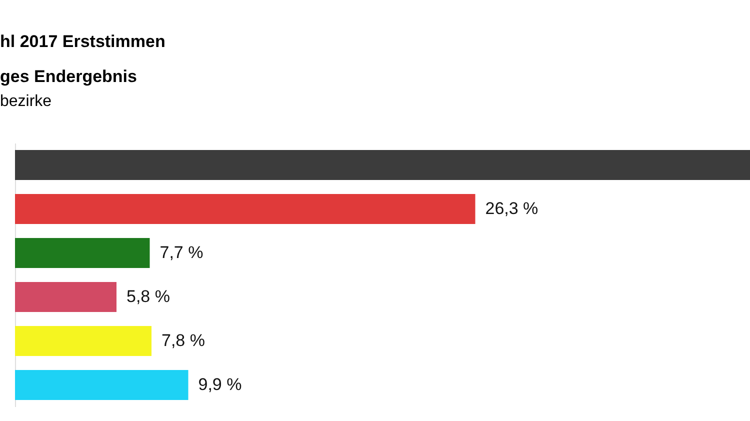  I want to click on data-label: 7,7 %, so click(182, 252).